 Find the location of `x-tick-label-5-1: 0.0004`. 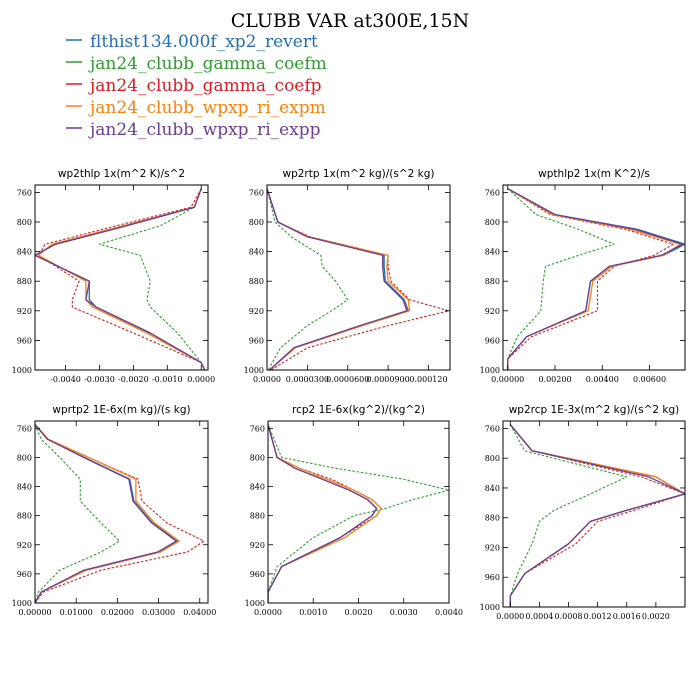

x-tick-label-5-1: 0.0004 is located at coordinates (539, 616).